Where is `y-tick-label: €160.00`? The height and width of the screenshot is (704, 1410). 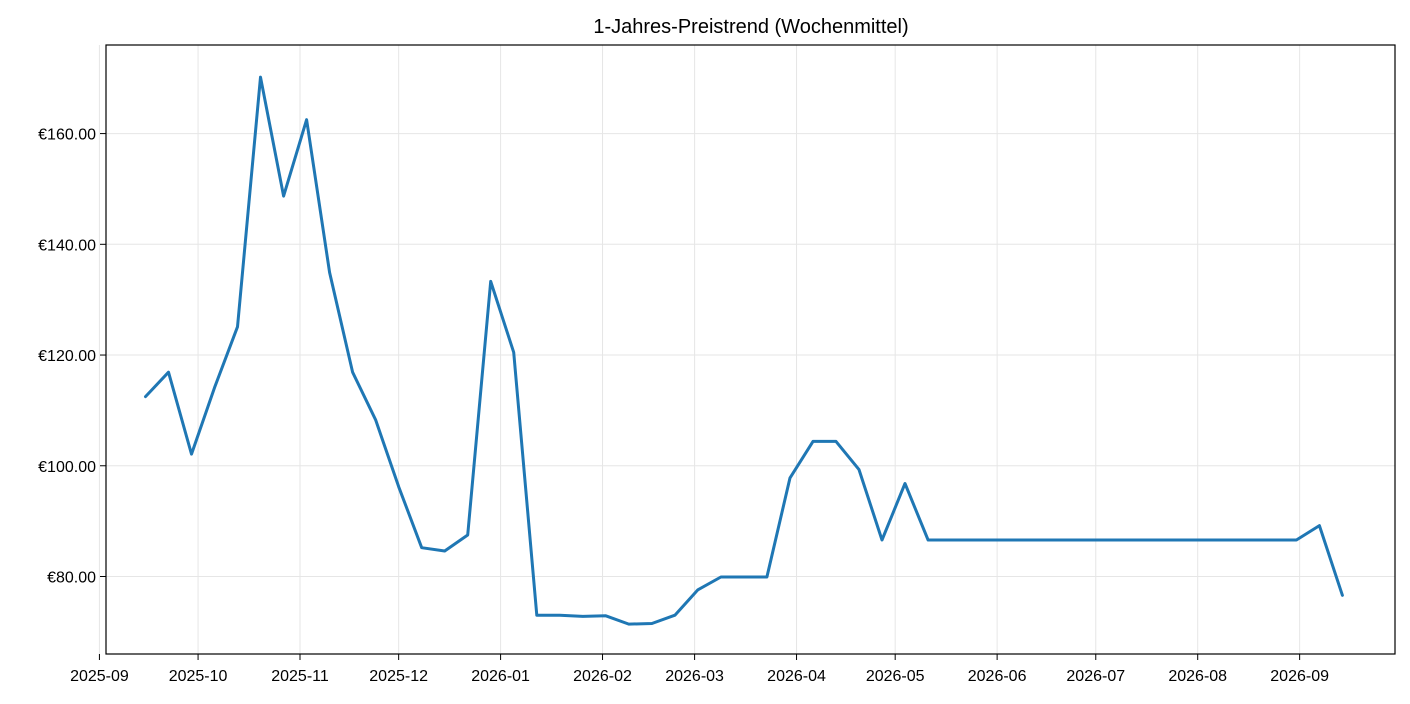 y-tick-label: €160.00 is located at coordinates (67, 135).